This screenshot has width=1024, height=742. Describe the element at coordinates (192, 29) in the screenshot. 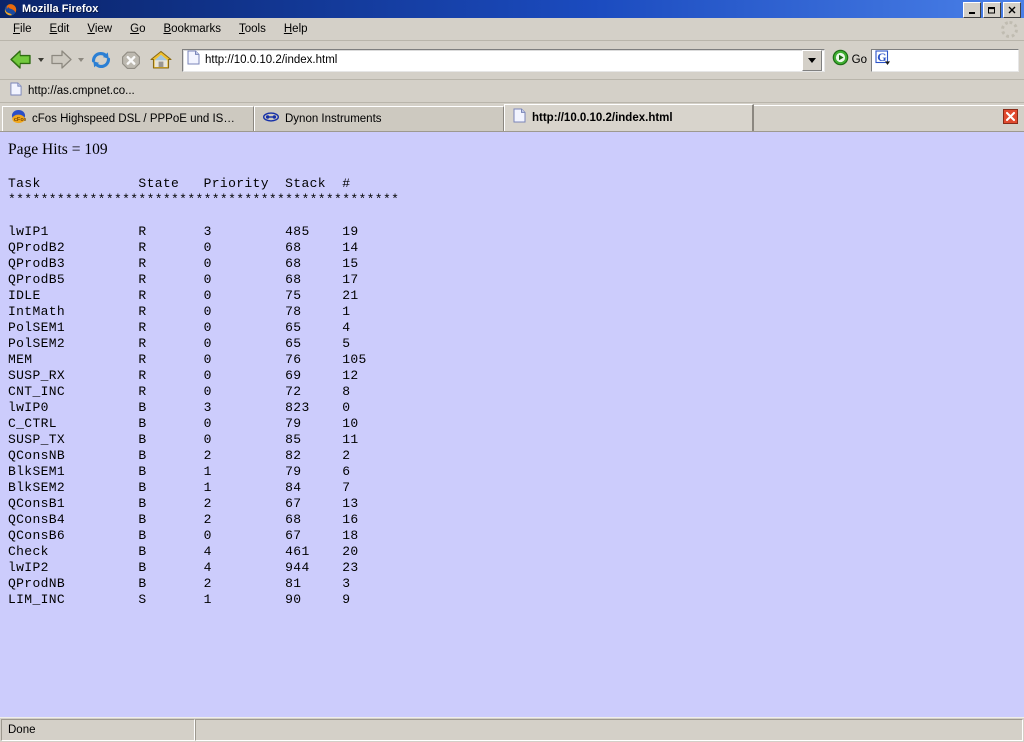

I see `menu-bookmarks: Bookmarks` at that location.